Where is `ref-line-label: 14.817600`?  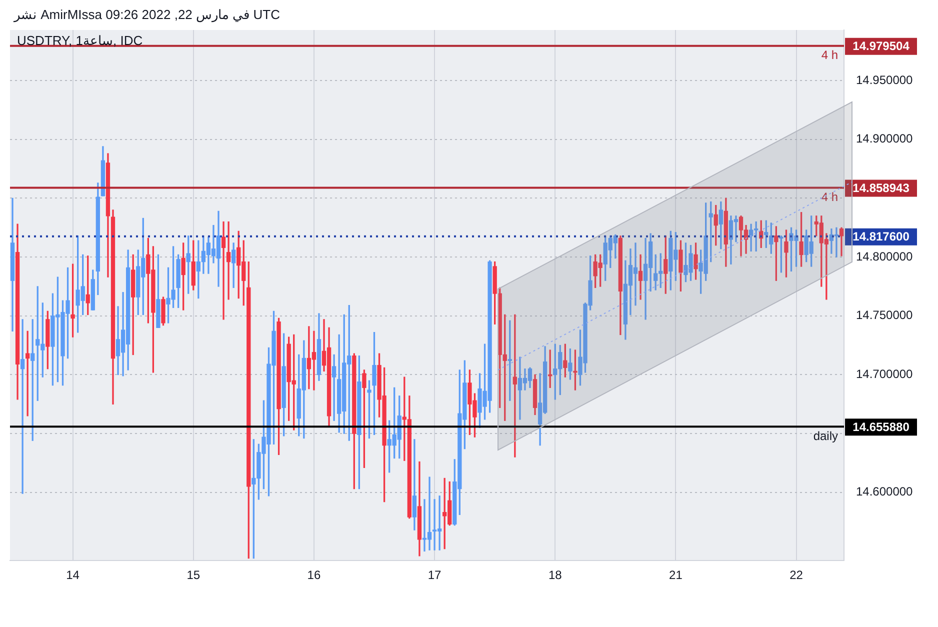
ref-line-label: 14.817600 is located at coordinates (881, 237).